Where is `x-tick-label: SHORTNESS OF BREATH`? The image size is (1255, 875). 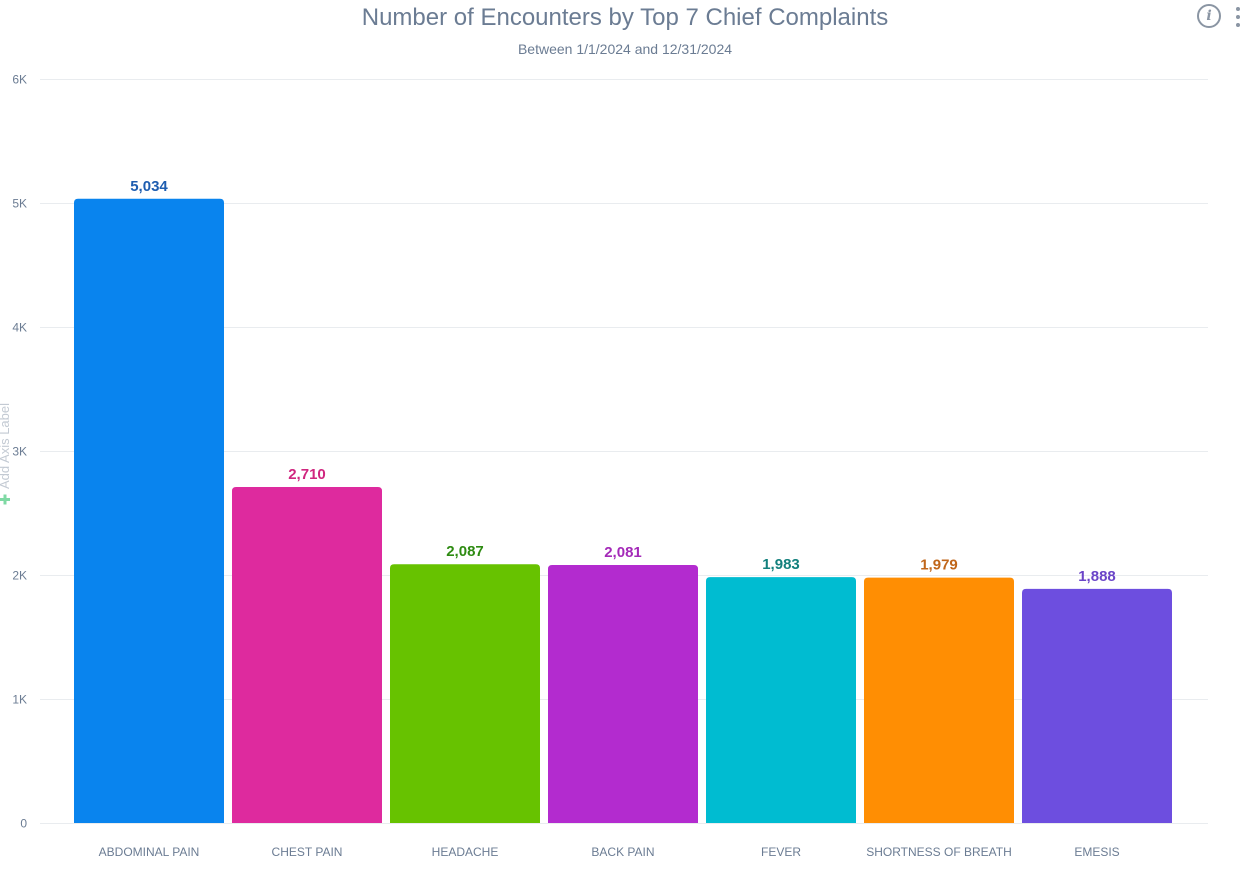 x-tick-label: SHORTNESS OF BREATH is located at coordinates (939, 852).